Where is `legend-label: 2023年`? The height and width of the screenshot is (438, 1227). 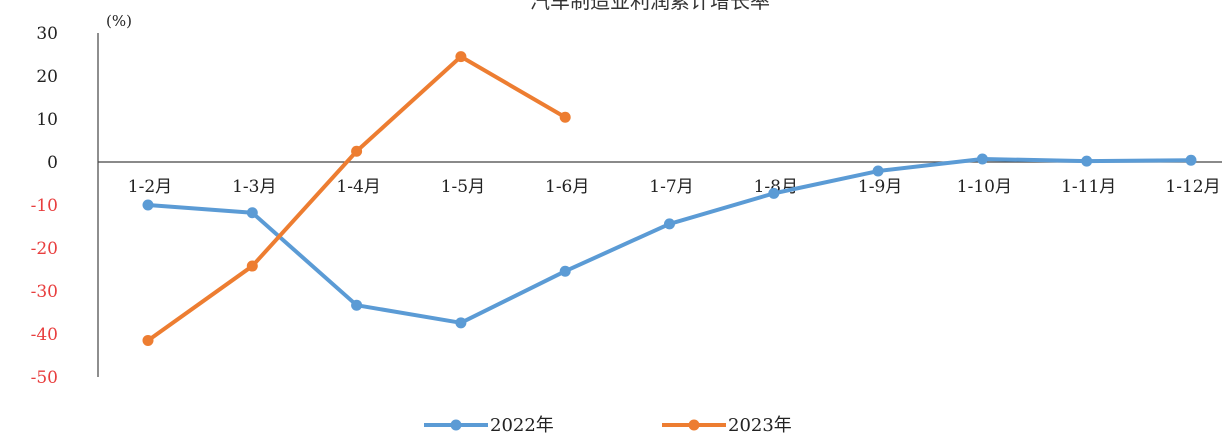
legend-label: 2023年 is located at coordinates (760, 424).